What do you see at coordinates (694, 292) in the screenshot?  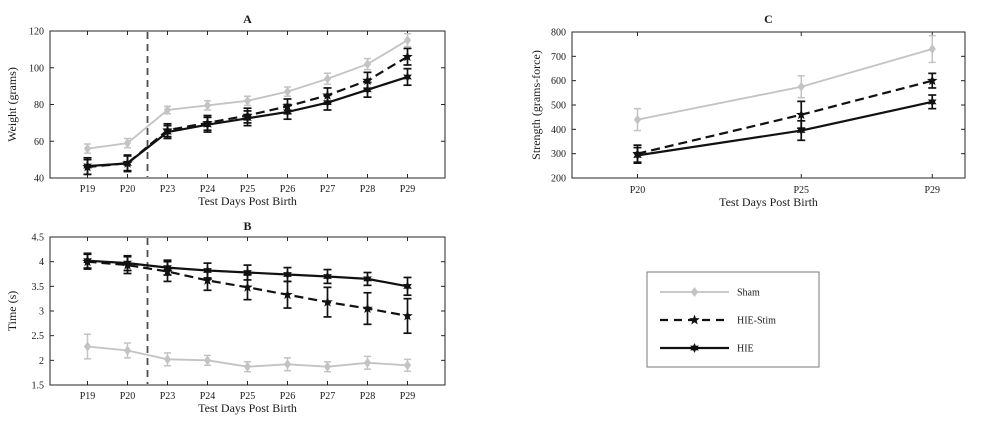 I see `sham-legend-marker` at bounding box center [694, 292].